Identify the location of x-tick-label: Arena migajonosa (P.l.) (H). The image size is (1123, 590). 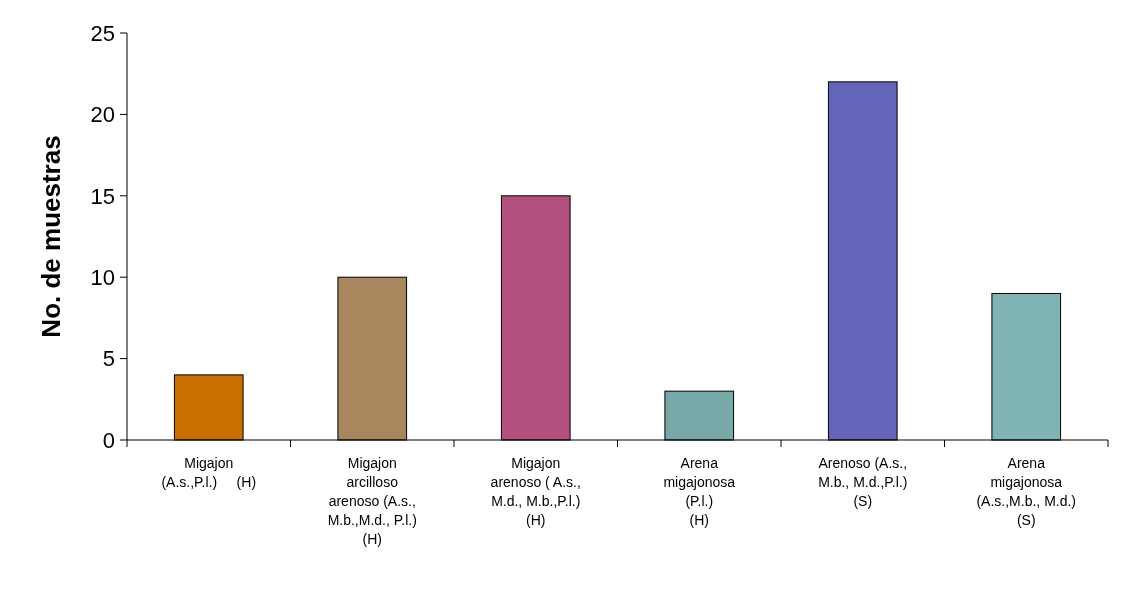
(699, 491).